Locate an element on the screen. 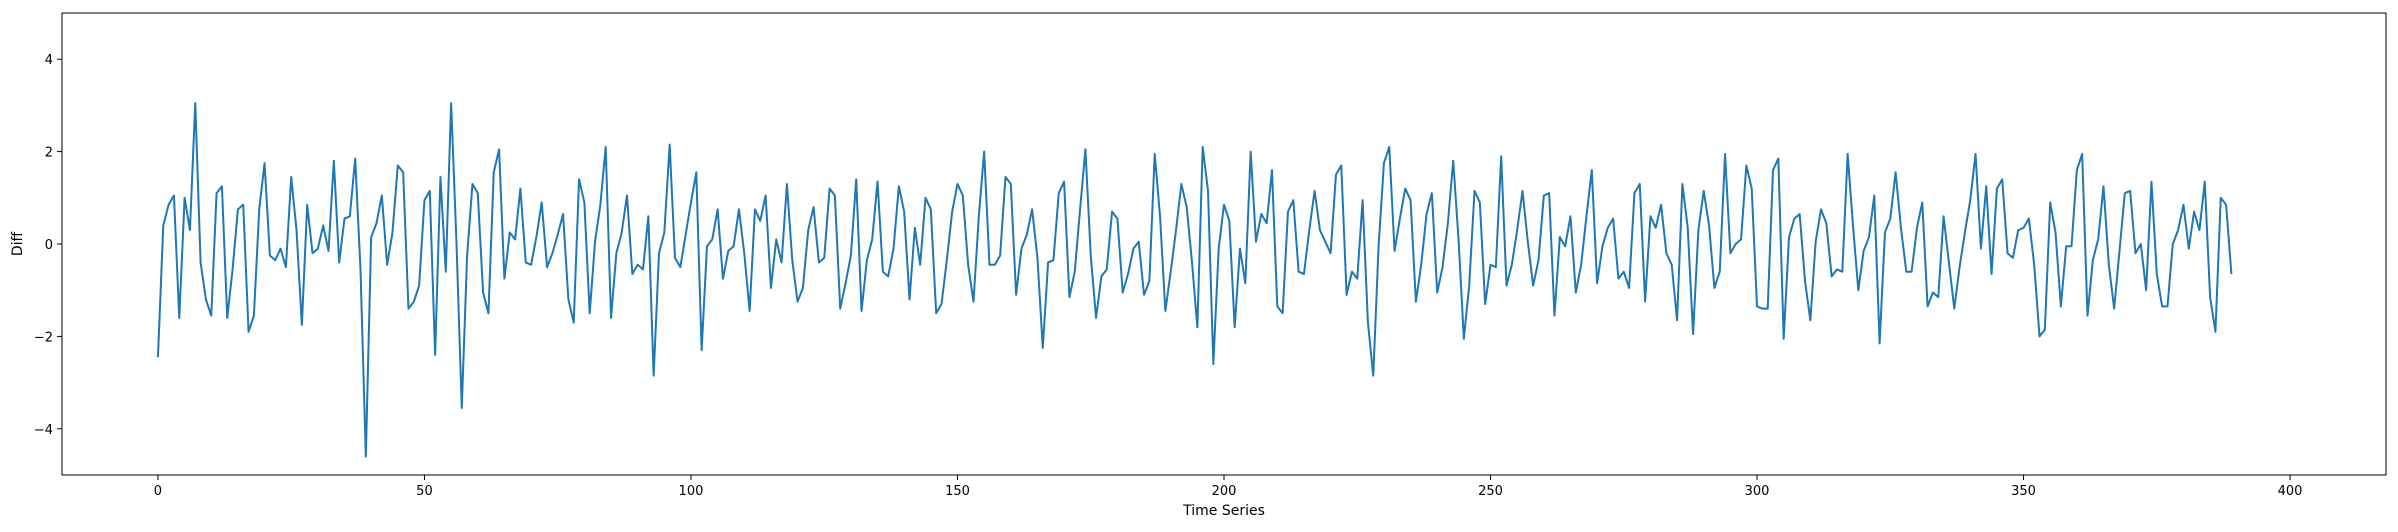  y-tick-label: 0 is located at coordinates (49, 245).